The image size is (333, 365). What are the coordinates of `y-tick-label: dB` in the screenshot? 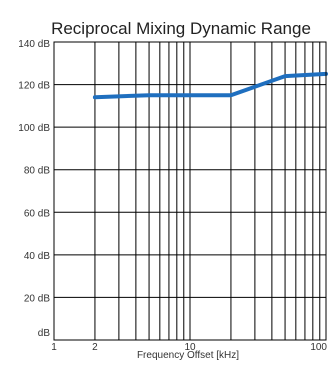 It's located at (44, 333).